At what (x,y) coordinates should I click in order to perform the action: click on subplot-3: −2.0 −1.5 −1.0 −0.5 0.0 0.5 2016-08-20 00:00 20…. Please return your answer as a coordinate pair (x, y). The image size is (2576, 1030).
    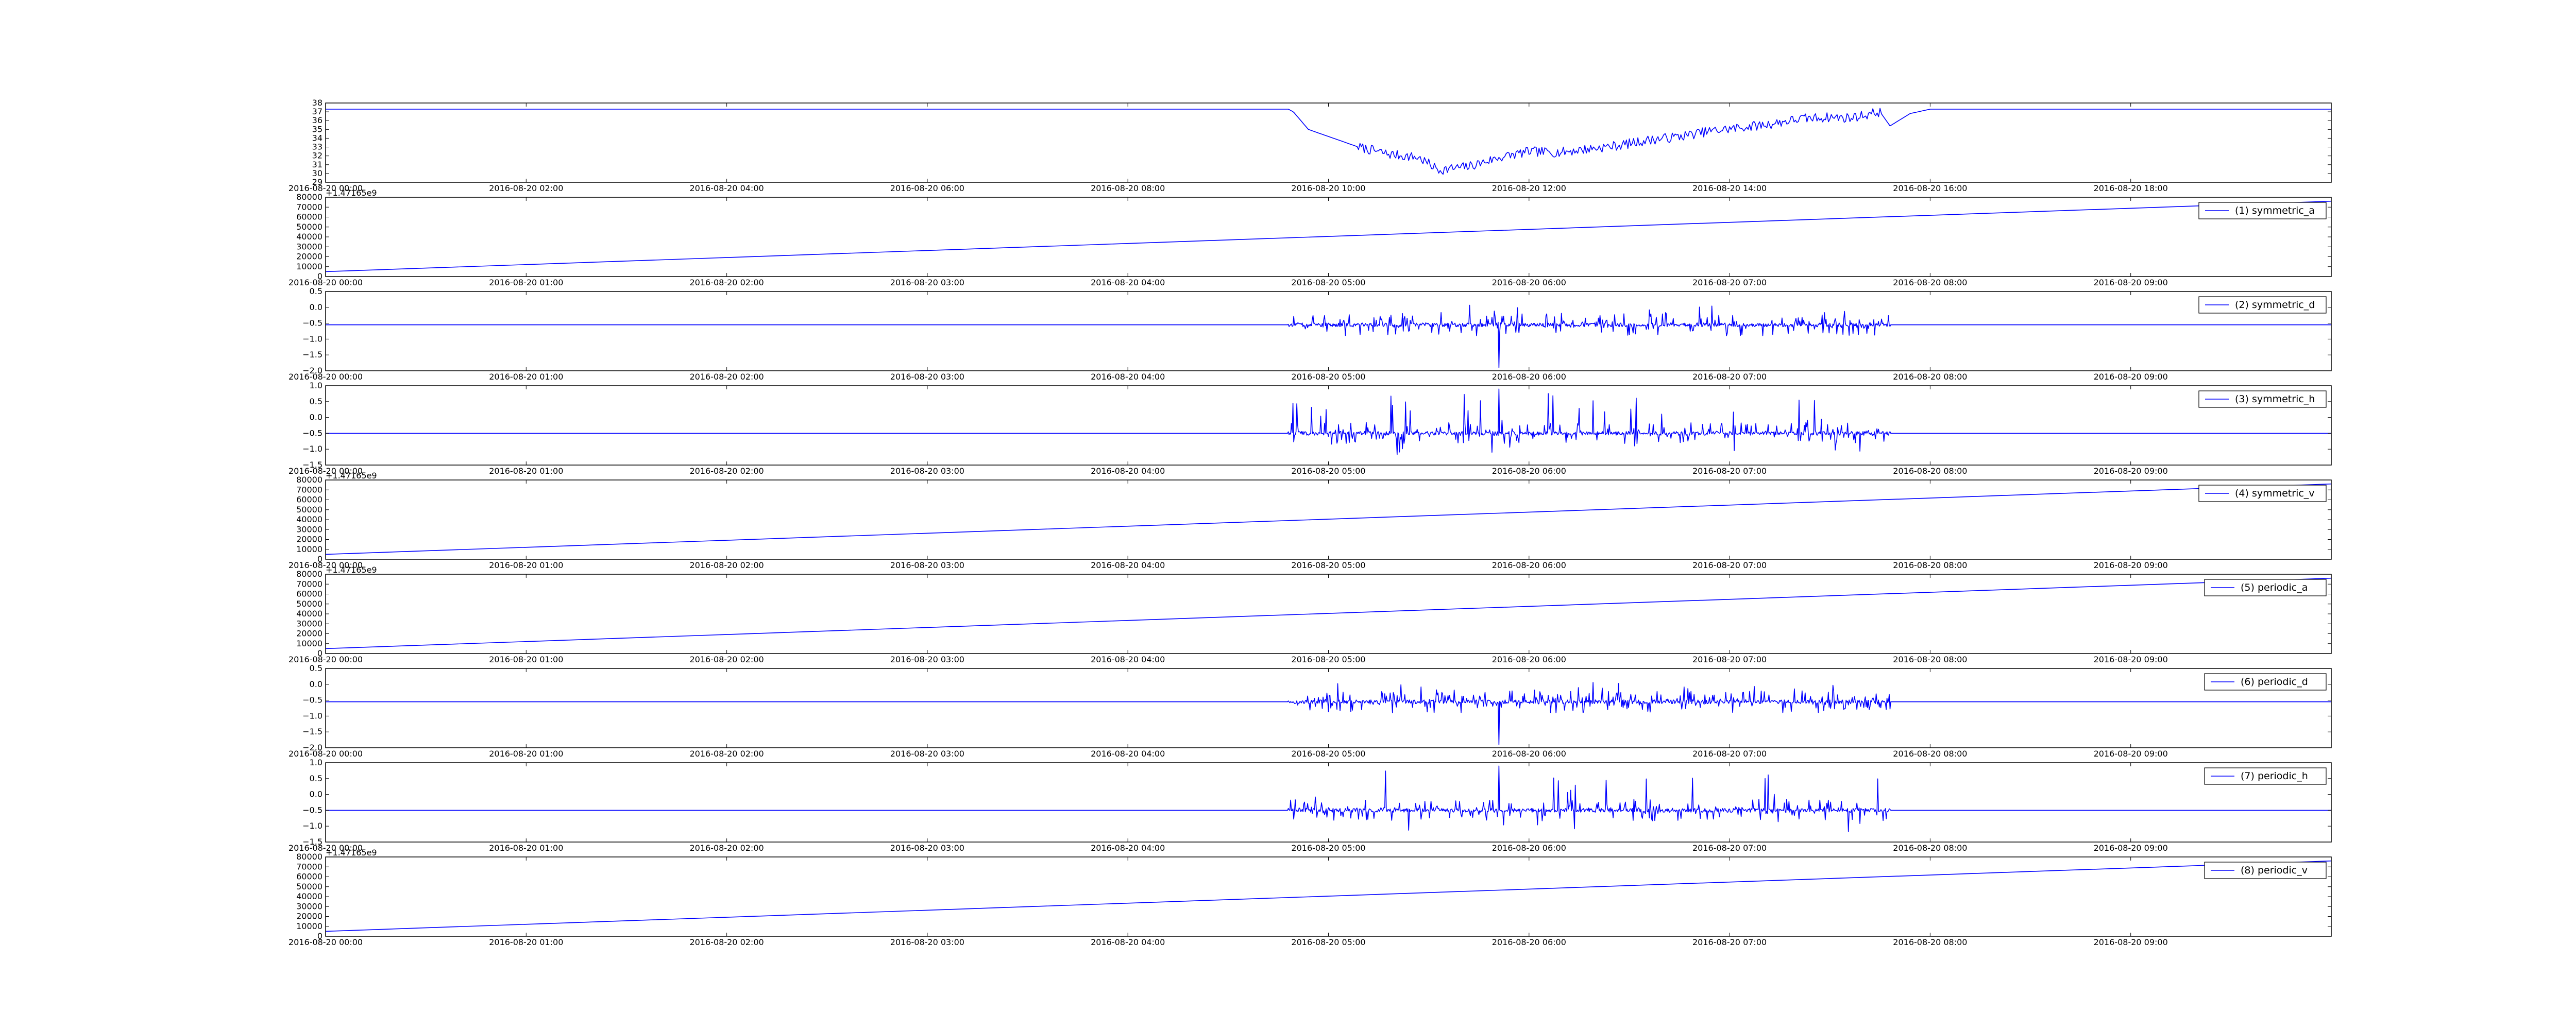
    Looking at the image, I should click on (1310, 334).